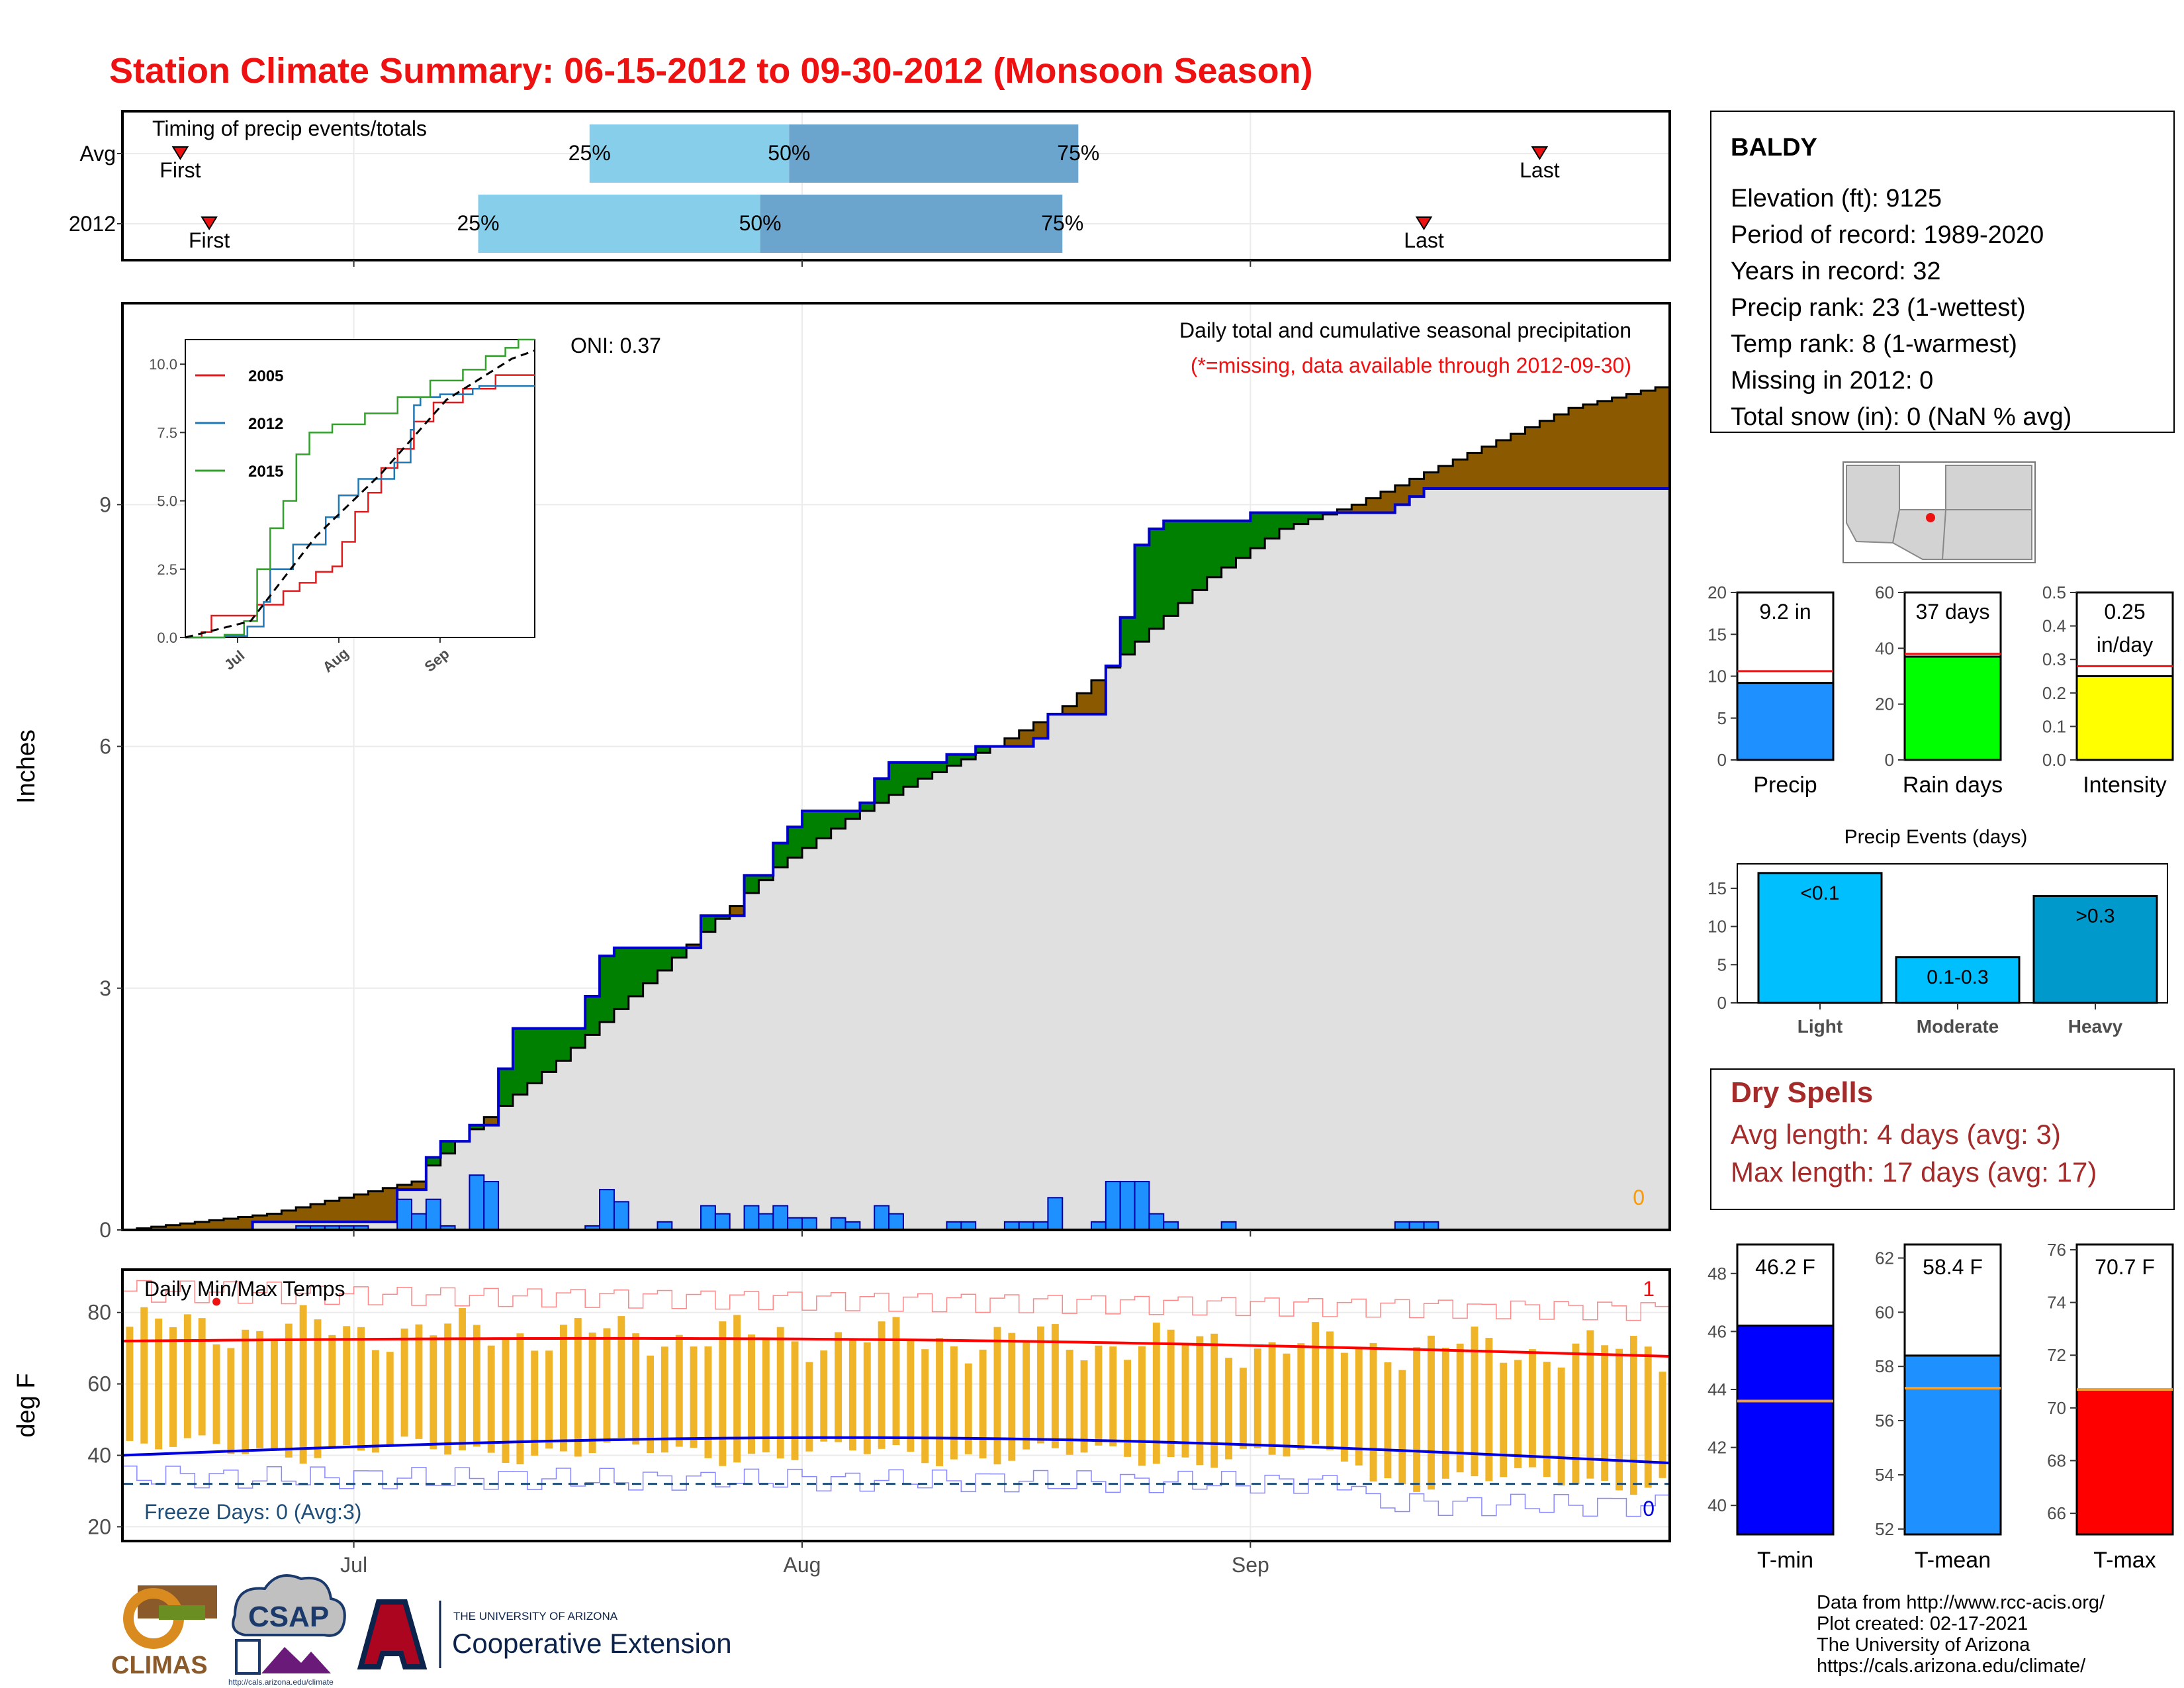  Describe the element at coordinates (1896, 526) in the screenshot. I see `map-state-border` at that location.